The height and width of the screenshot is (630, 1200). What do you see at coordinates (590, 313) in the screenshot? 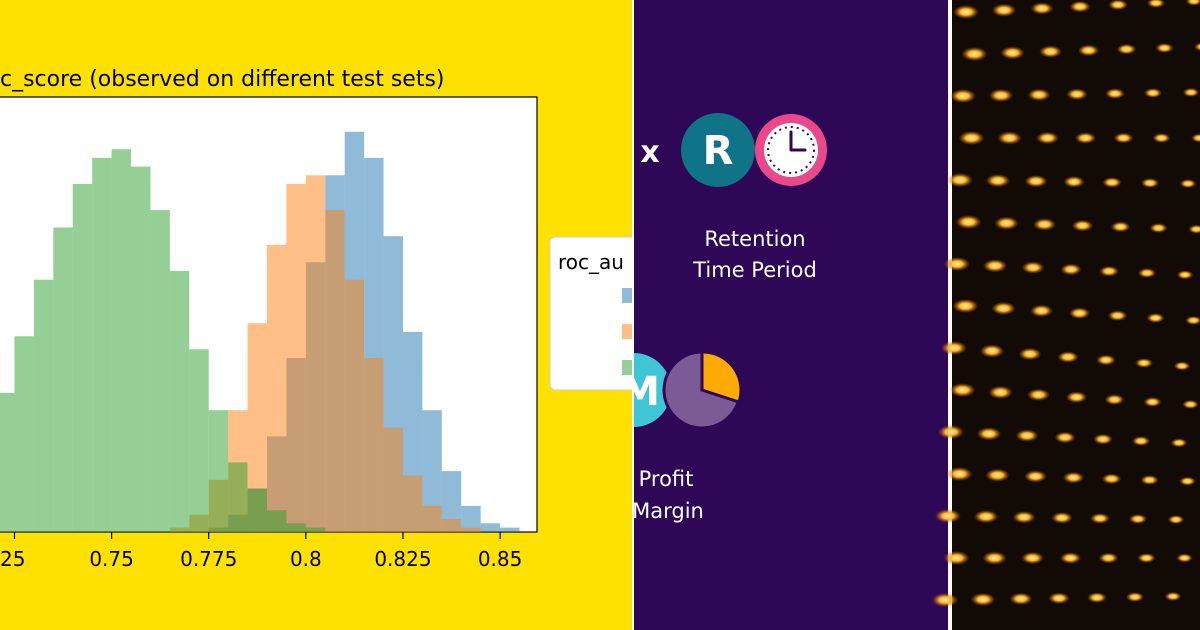
I see `legend-box` at bounding box center [590, 313].